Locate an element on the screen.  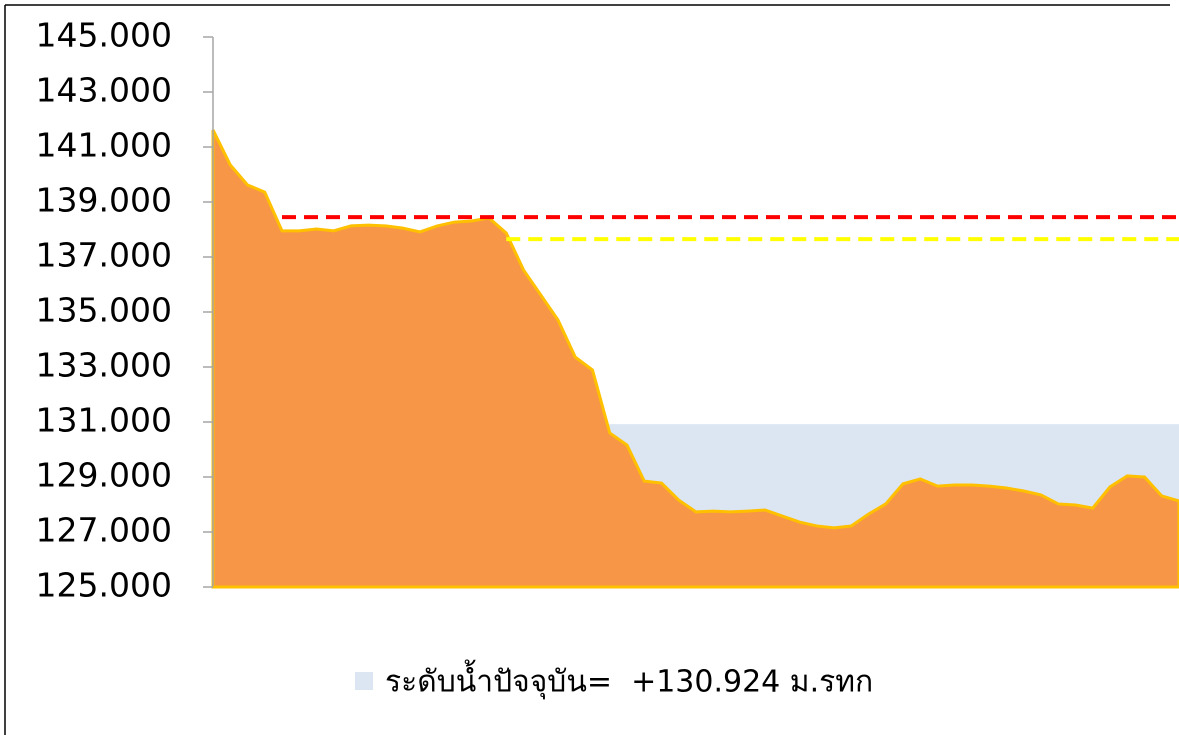
y-tick-label: 135.000 is located at coordinates (104, 310).